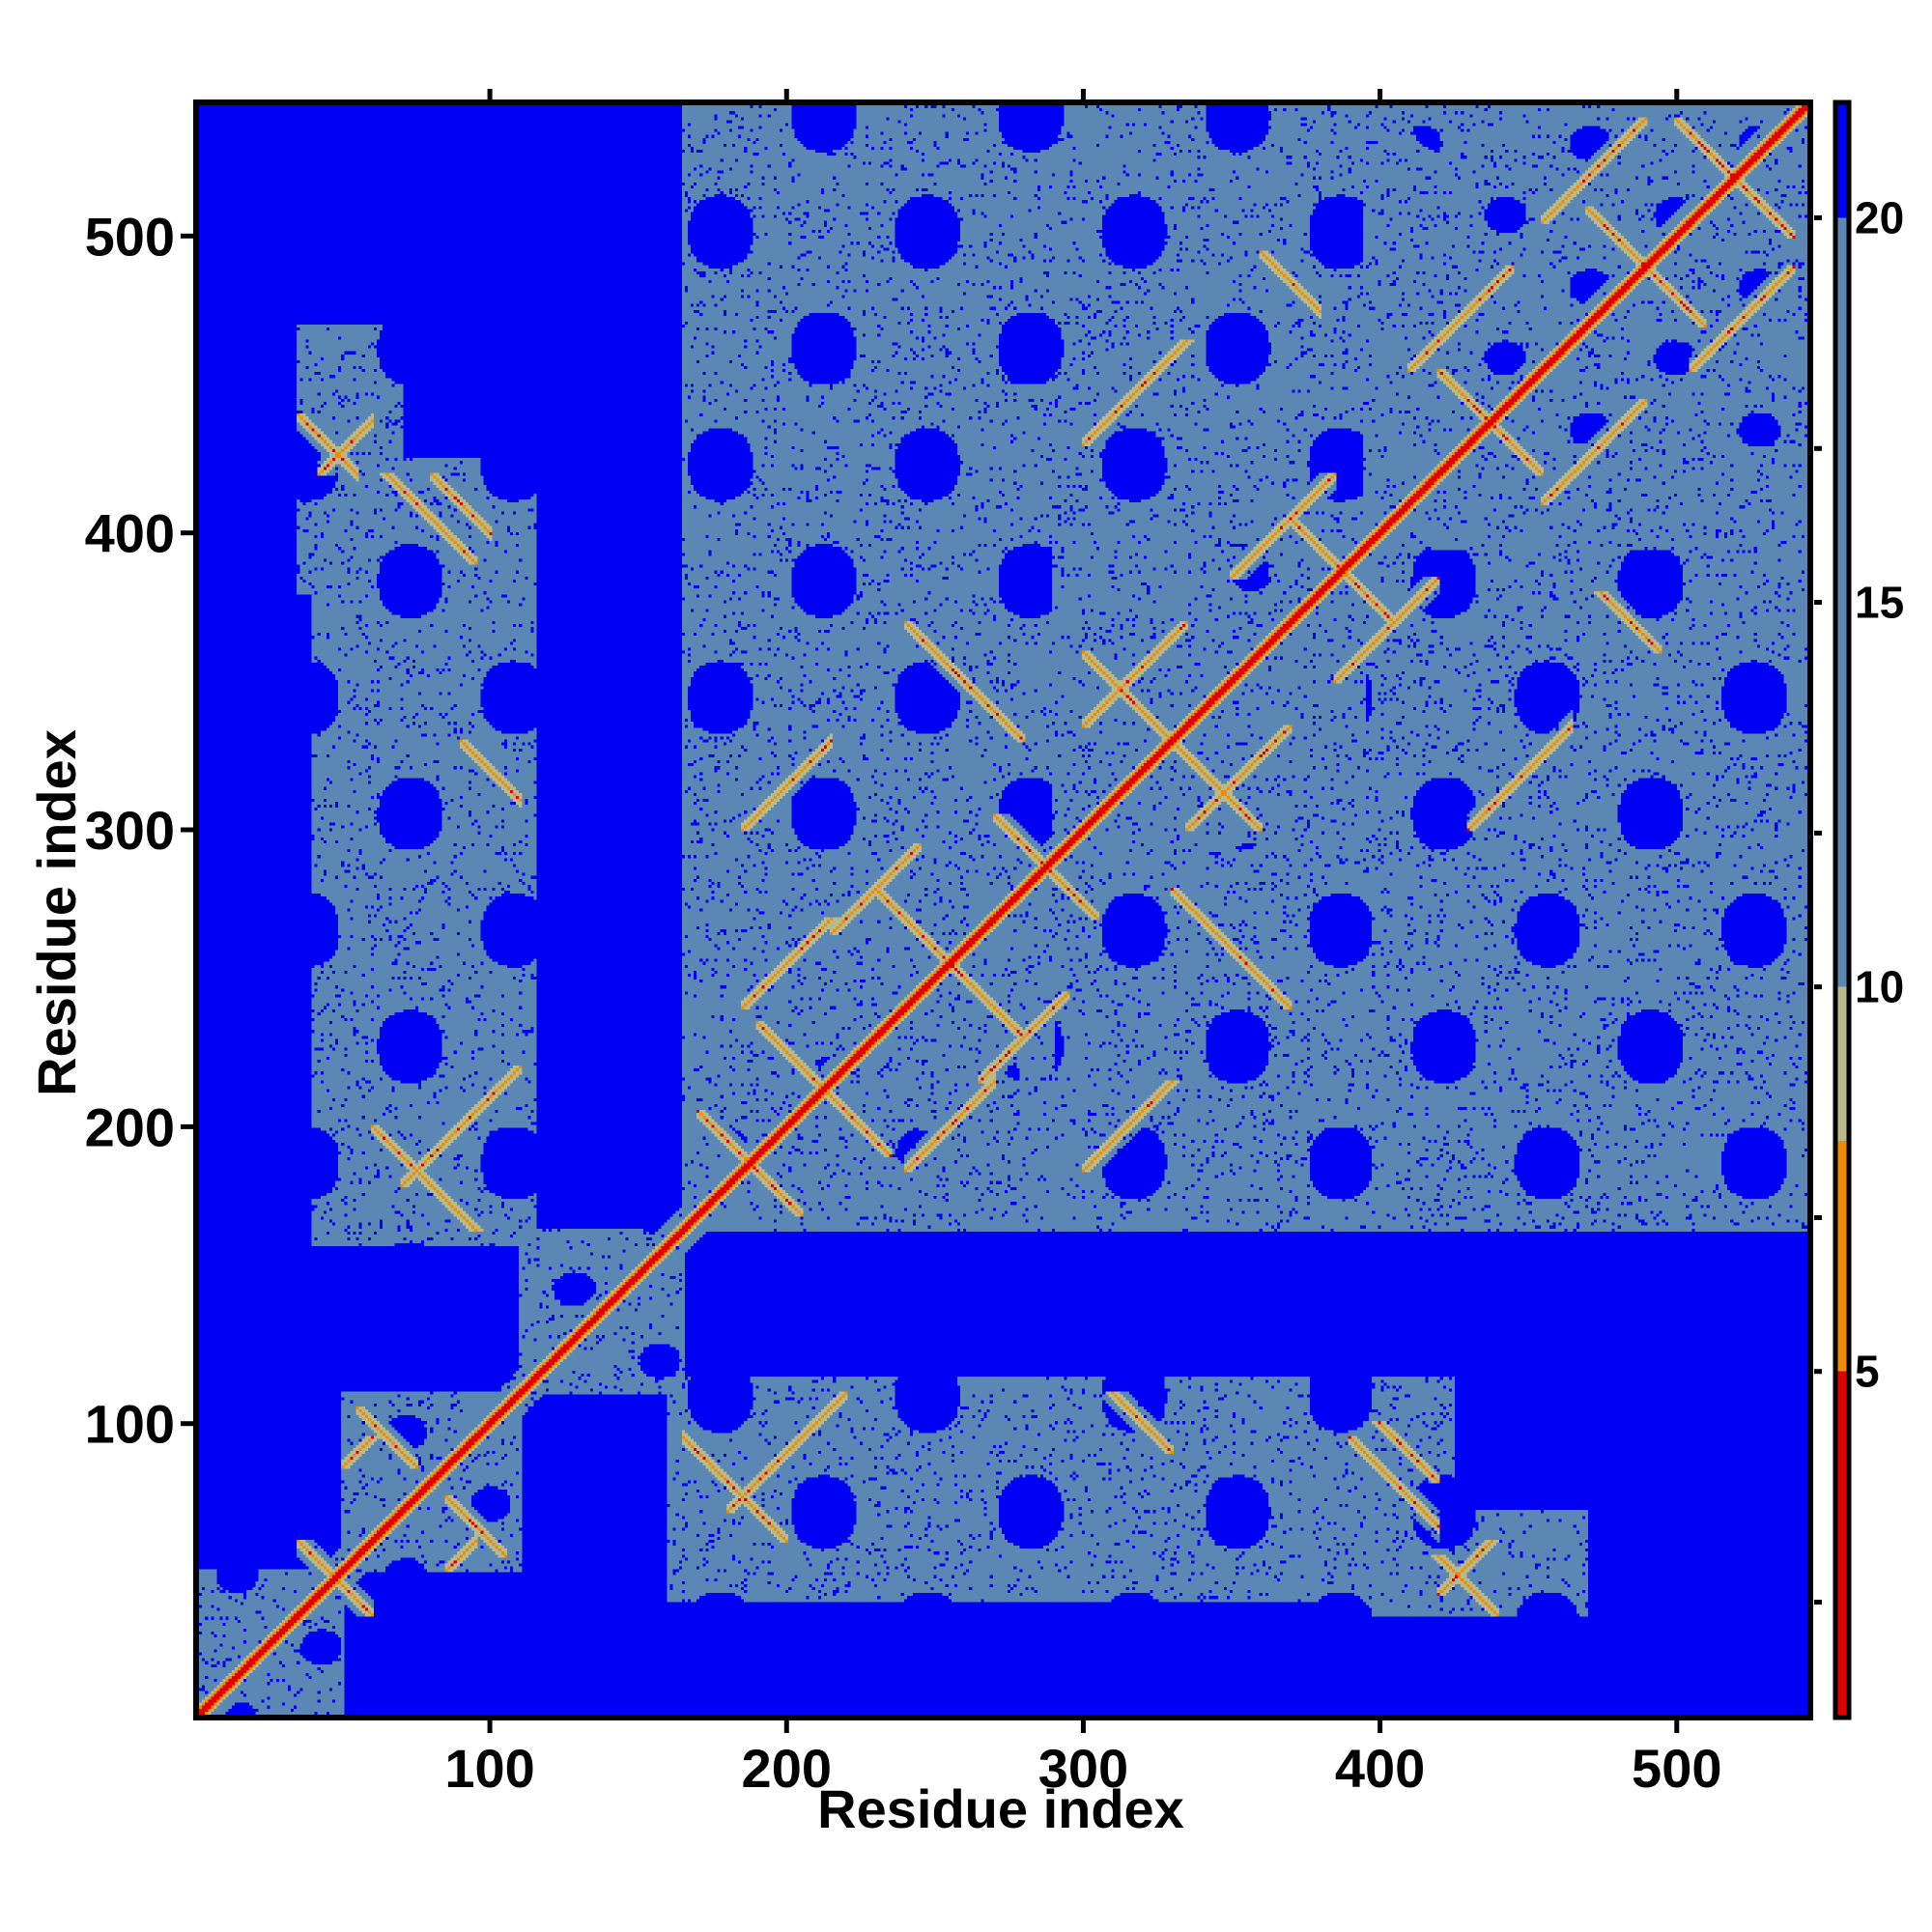 Image resolution: width=1932 pixels, height=1932 pixels. What do you see at coordinates (1083, 95) in the screenshot?
I see `top-axis-ticks` at bounding box center [1083, 95].